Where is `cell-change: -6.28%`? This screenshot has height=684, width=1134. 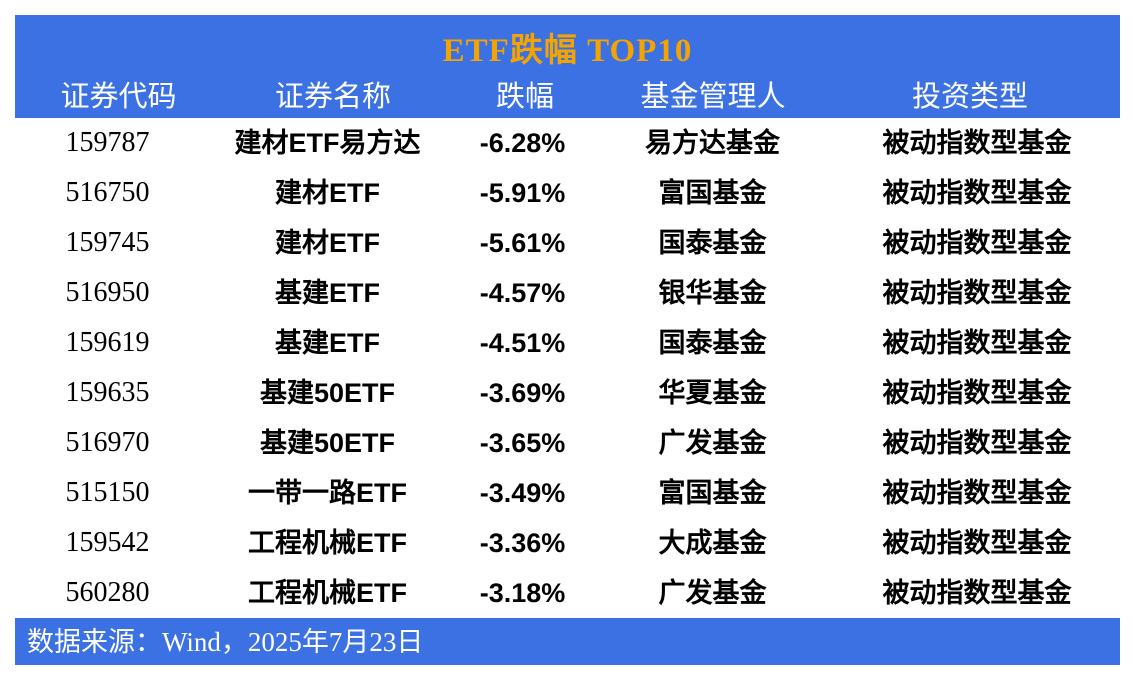
cell-change: -6.28% is located at coordinates (522, 143).